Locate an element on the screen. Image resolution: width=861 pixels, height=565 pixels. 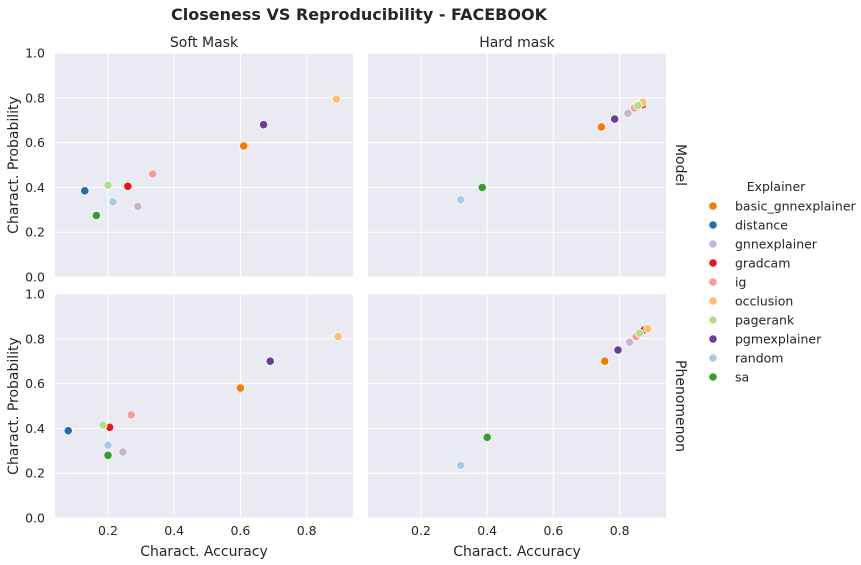
chart-title: Closeness VS Reproducibility - FACEBOOK is located at coordinates (359, 14).